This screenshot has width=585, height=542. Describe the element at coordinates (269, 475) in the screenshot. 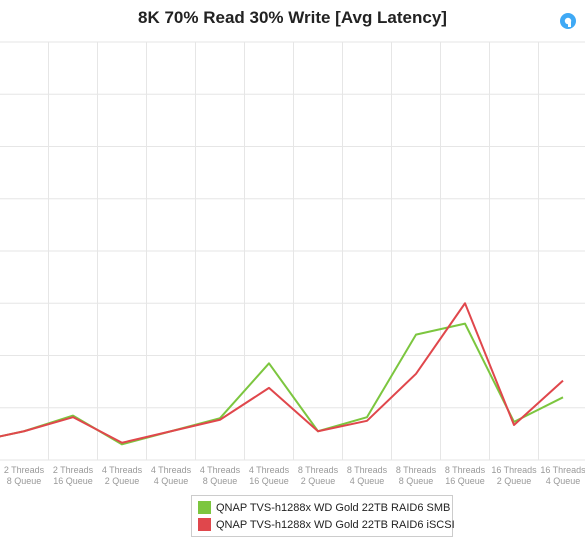

I see `x-tick-label: 4 Threads 16 Queue` at that location.